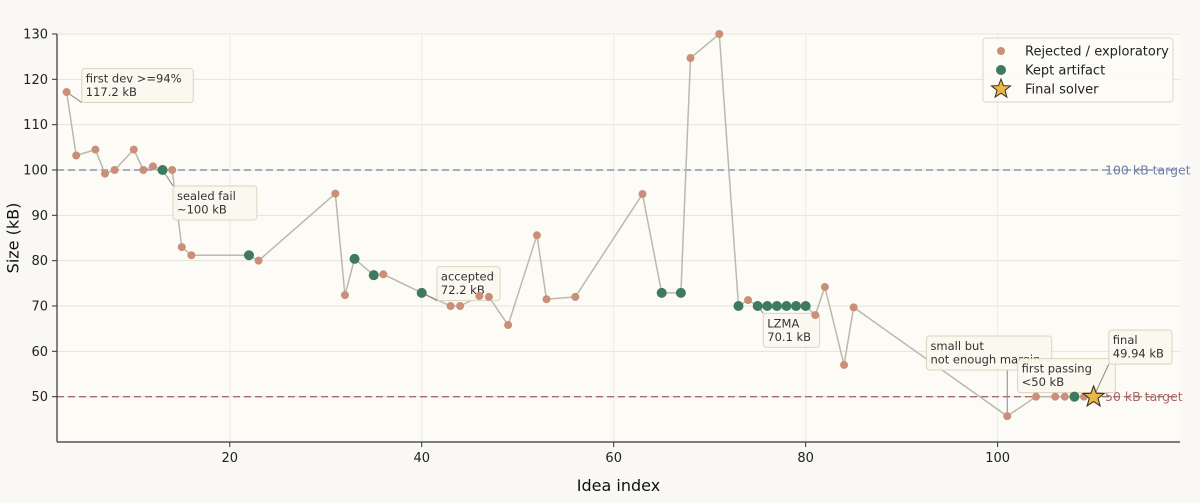 The height and width of the screenshot is (503, 1200). I want to click on y-tick-label: 80, so click(39, 261).